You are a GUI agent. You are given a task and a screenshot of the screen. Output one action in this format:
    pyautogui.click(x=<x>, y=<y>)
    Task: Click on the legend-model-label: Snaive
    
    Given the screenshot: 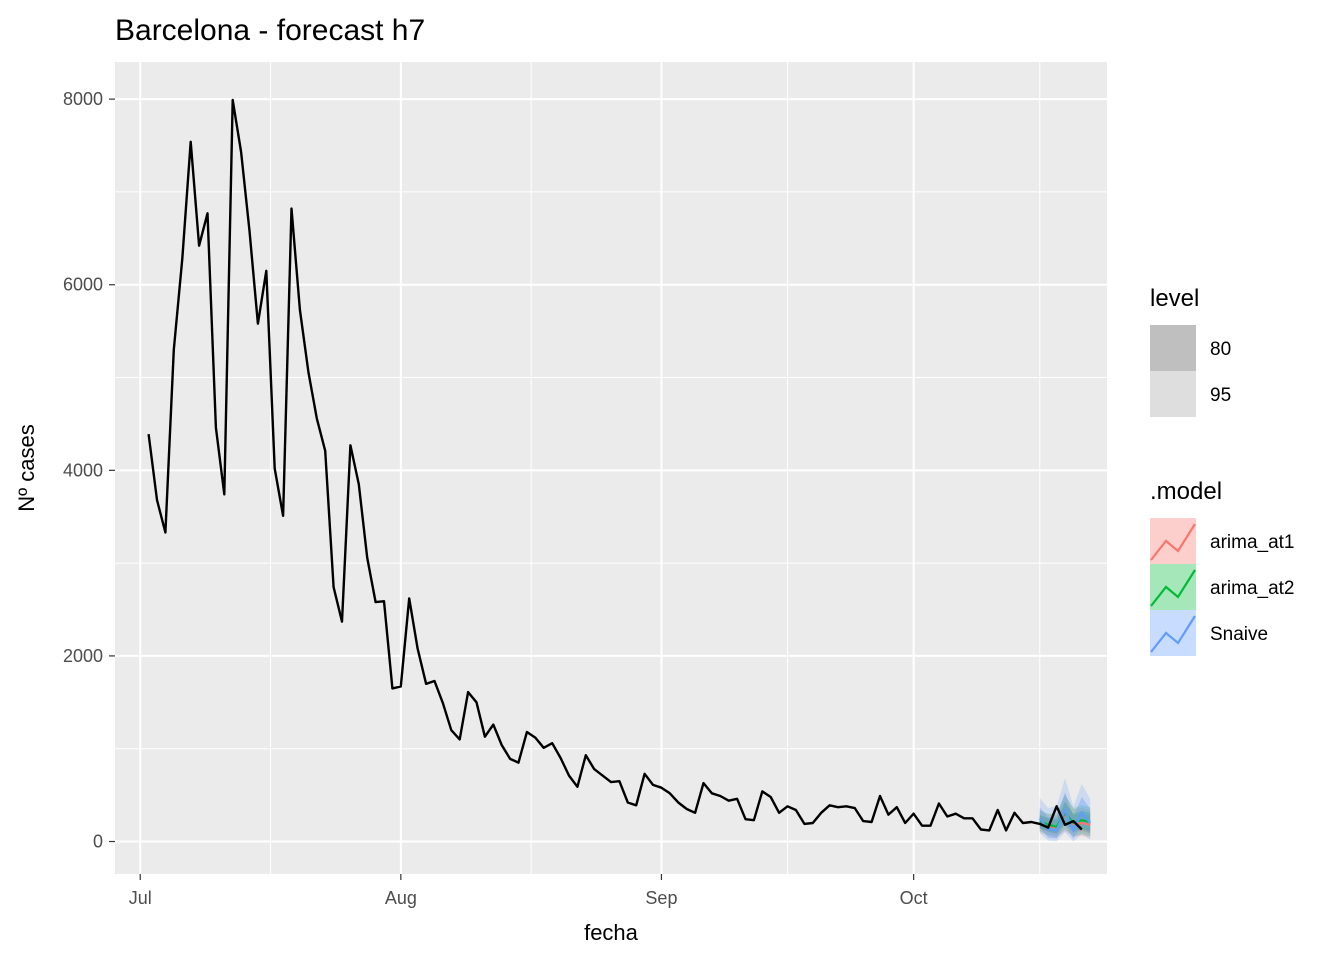 What is the action you would take?
    pyautogui.click(x=1239, y=634)
    